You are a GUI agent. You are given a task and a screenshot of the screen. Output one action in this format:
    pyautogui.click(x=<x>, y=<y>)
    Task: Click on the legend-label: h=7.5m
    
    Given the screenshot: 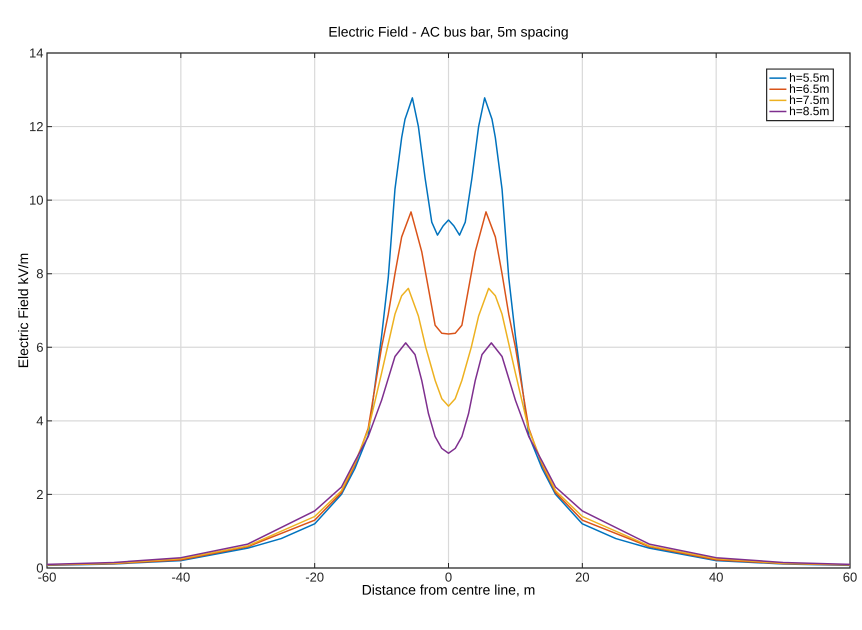 What is the action you would take?
    pyautogui.click(x=809, y=99)
    